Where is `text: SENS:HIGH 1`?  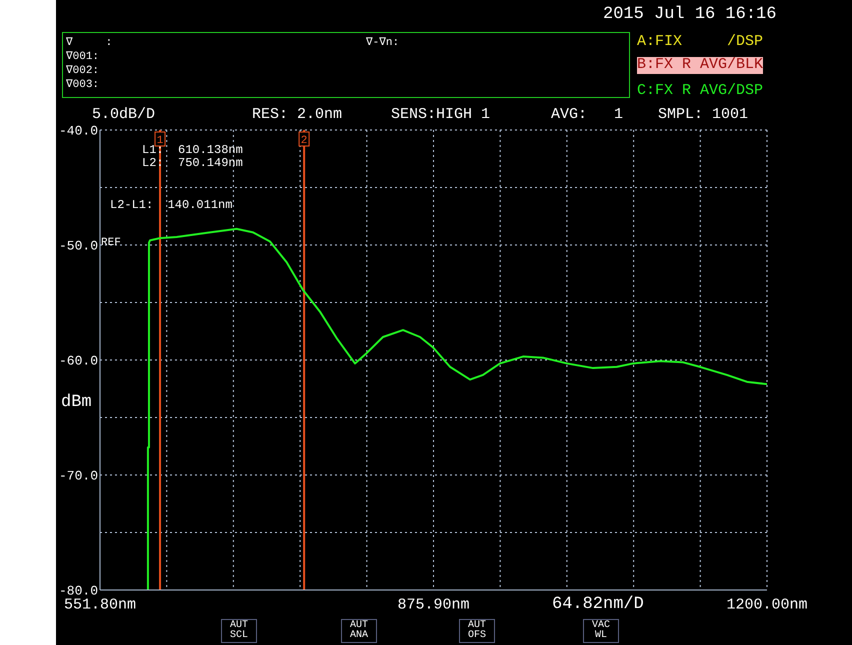 text: SENS:HIGH 1 is located at coordinates (440, 115).